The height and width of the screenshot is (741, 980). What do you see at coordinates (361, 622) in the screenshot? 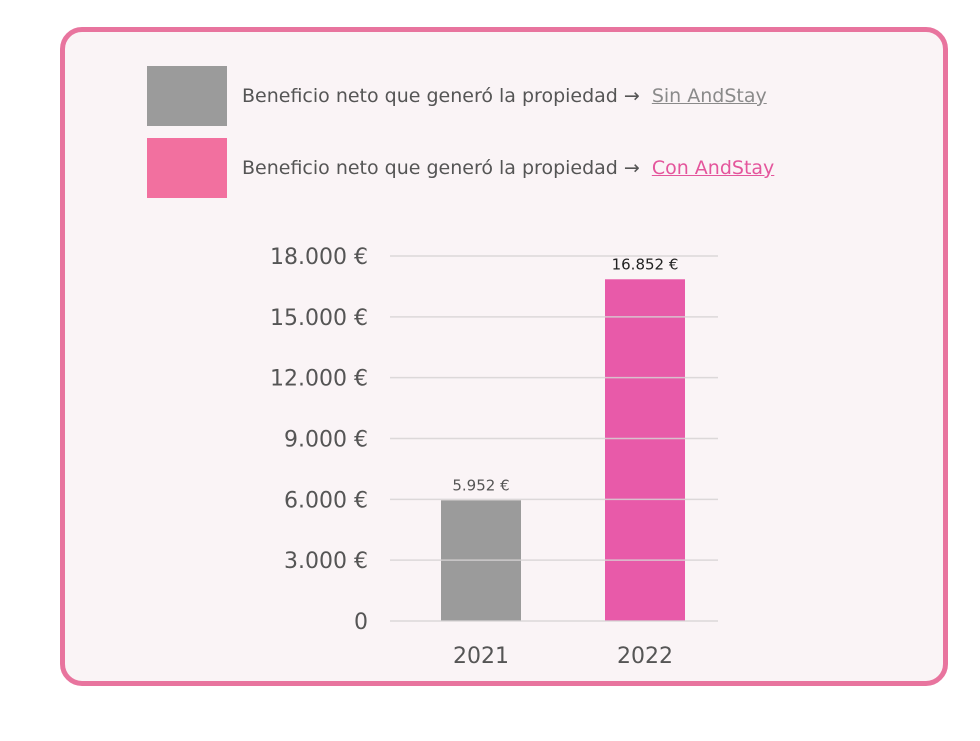
I see `y-tick-label: 0` at bounding box center [361, 622].